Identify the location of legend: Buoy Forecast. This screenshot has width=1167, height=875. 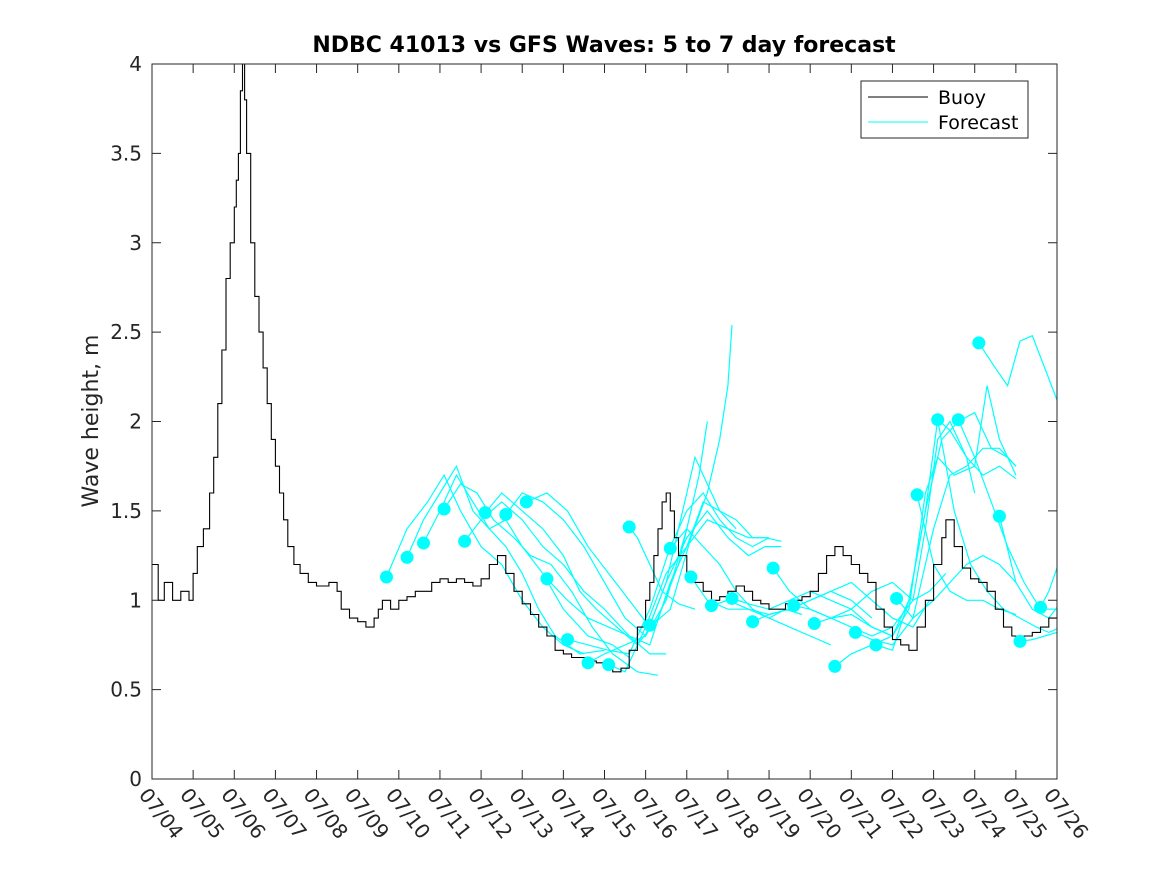
(944, 109).